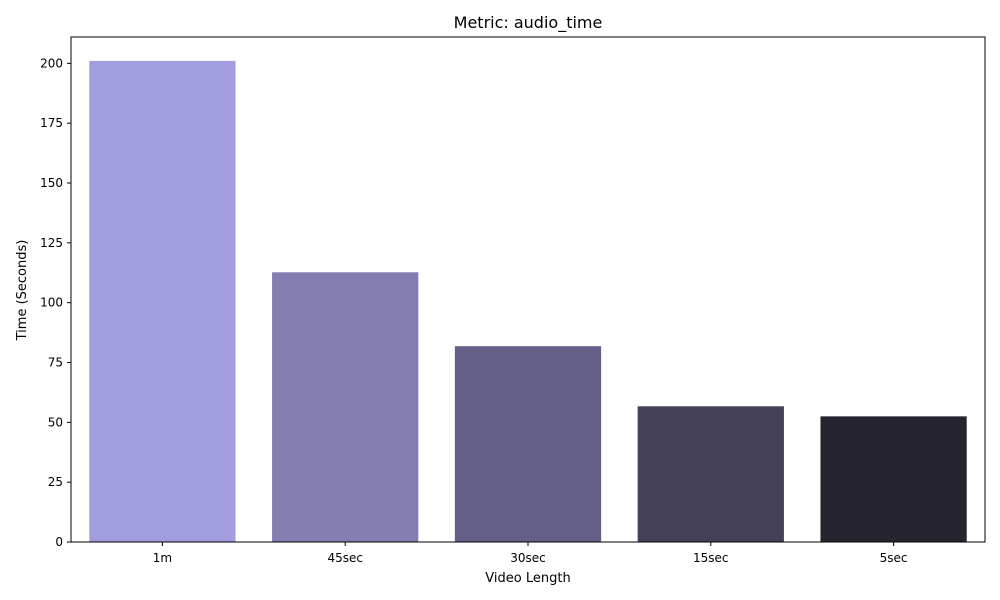 Image resolution: width=1000 pixels, height=600 pixels. I want to click on bar-15sec, so click(710, 474).